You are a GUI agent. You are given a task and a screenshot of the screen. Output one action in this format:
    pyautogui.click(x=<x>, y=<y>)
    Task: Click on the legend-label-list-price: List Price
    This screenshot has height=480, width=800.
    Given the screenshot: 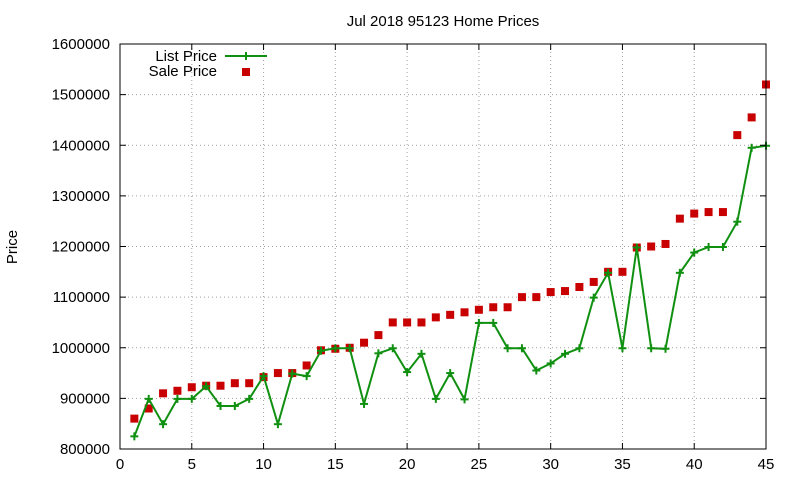 What is the action you would take?
    pyautogui.click(x=186, y=56)
    